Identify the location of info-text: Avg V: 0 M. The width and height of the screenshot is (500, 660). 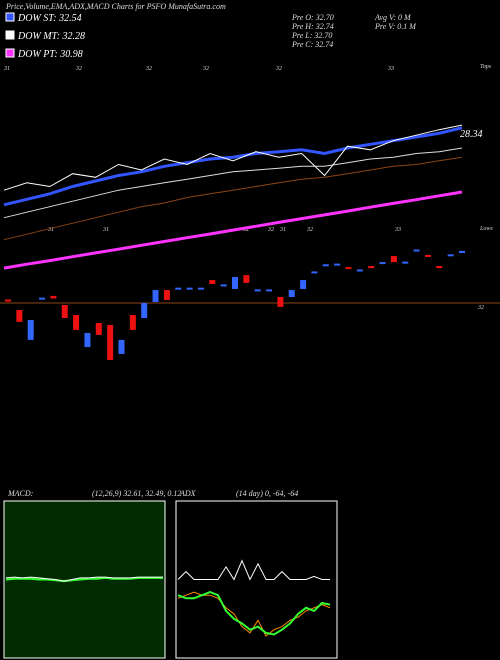
(393, 17).